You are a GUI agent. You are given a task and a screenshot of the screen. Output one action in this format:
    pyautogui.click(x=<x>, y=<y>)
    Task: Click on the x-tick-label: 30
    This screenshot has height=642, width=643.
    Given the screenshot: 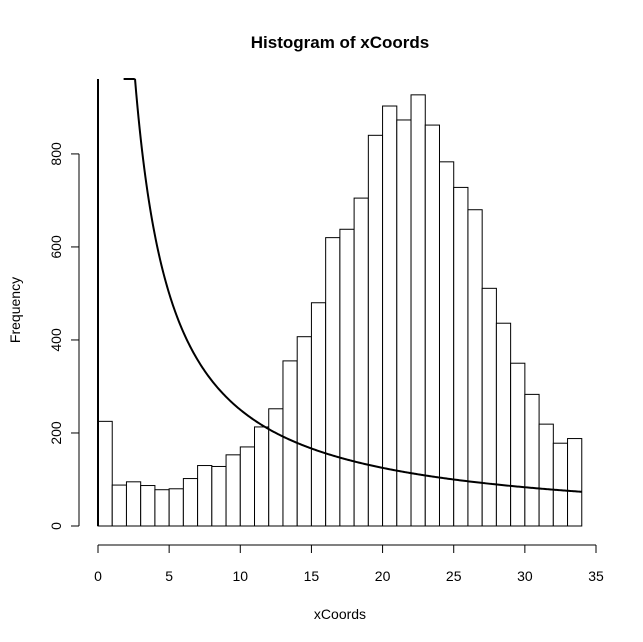 What is the action you would take?
    pyautogui.click(x=525, y=576)
    